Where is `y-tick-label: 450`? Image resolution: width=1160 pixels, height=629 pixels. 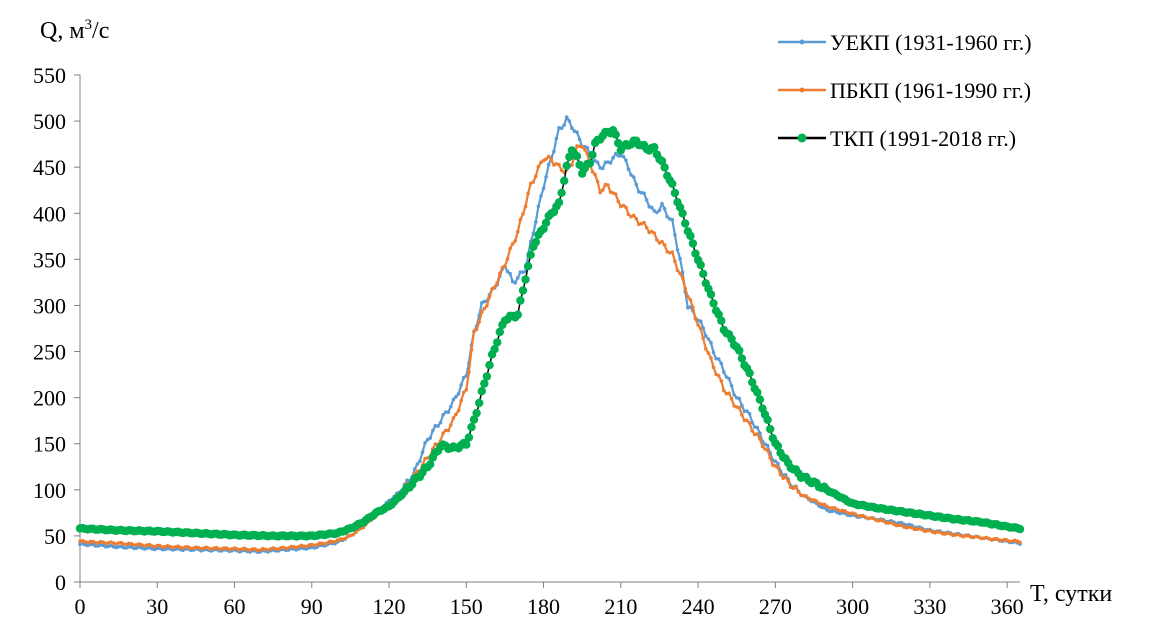 y-tick-label: 450 is located at coordinates (49, 167).